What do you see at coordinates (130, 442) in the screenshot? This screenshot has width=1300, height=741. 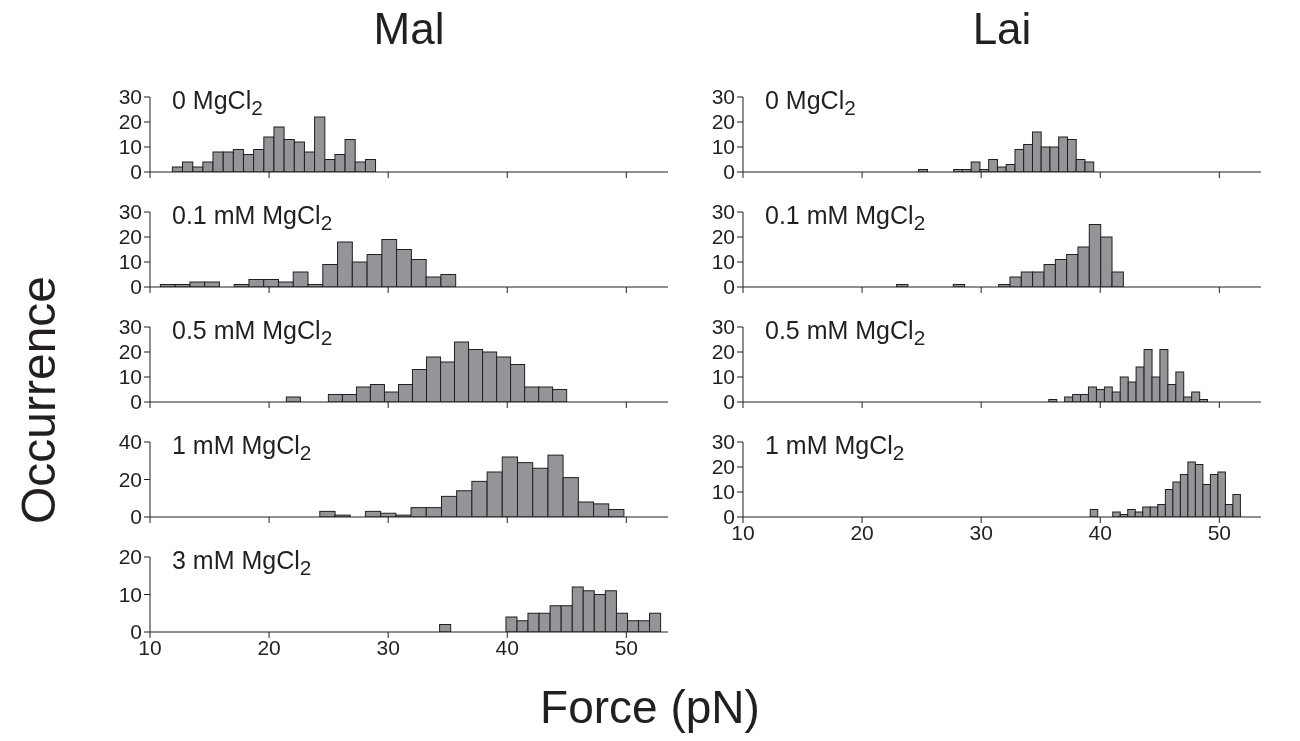 I see `y-tick-label: 40` at bounding box center [130, 442].